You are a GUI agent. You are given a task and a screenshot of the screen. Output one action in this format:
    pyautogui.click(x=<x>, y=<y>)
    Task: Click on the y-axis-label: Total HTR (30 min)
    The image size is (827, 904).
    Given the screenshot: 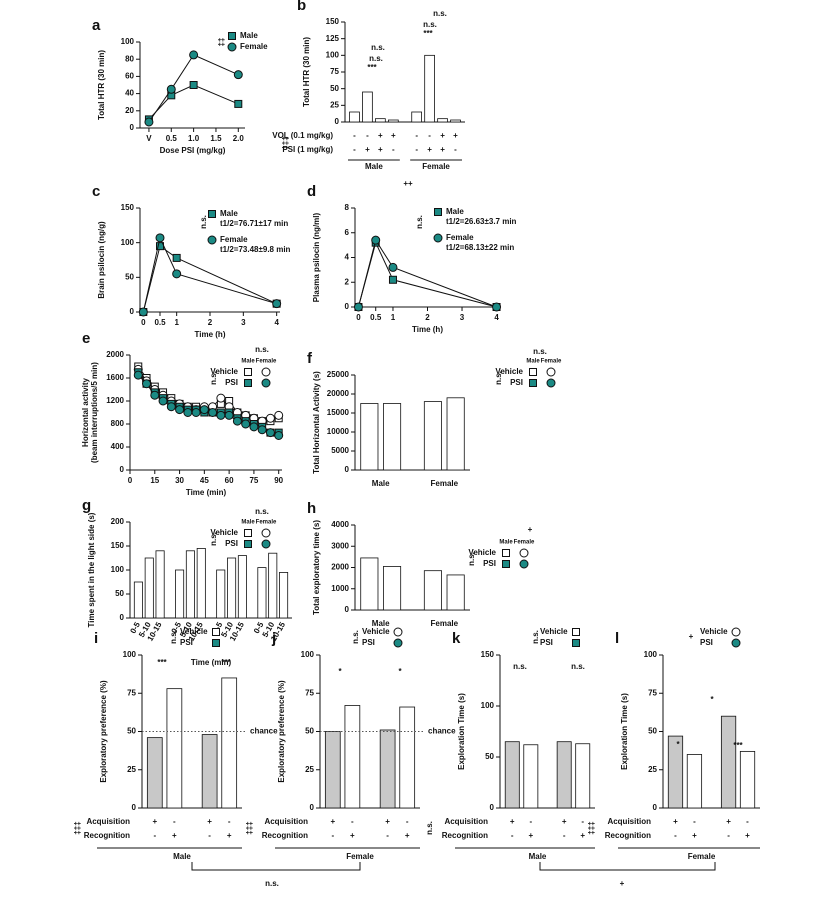 What is the action you would take?
    pyautogui.click(x=306, y=72)
    